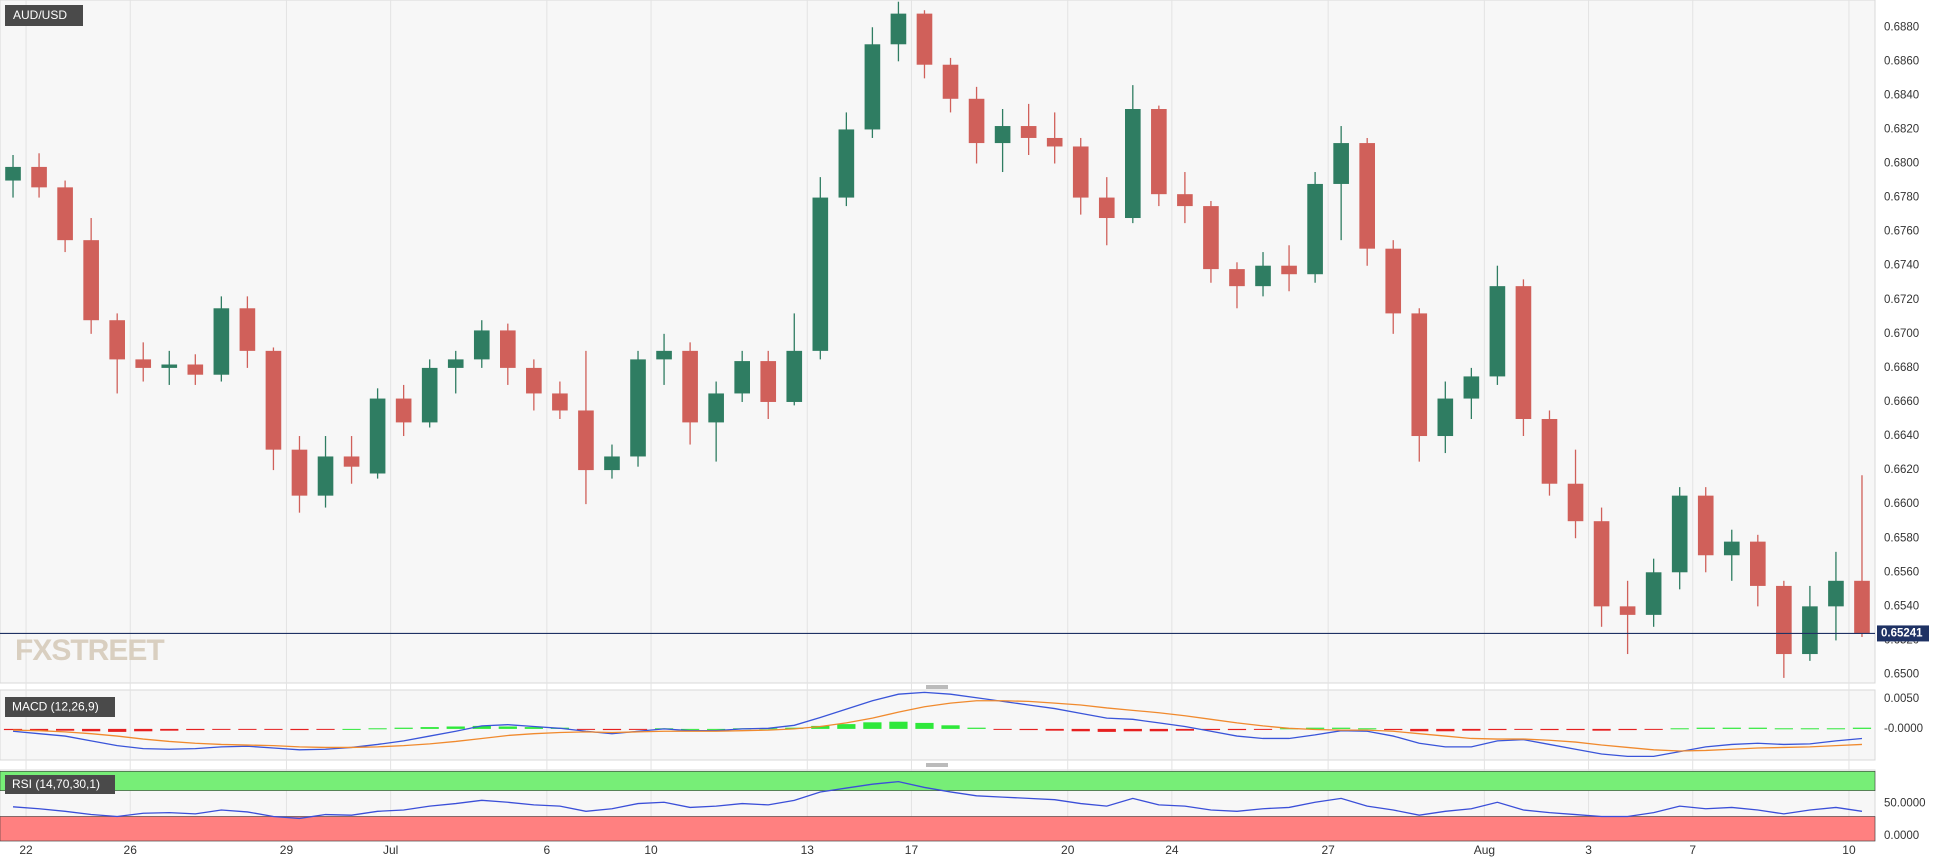 Image resolution: width=1937 pixels, height=860 pixels. What do you see at coordinates (1901, 27) in the screenshot?
I see `y-tick-label: 0.6880` at bounding box center [1901, 27].